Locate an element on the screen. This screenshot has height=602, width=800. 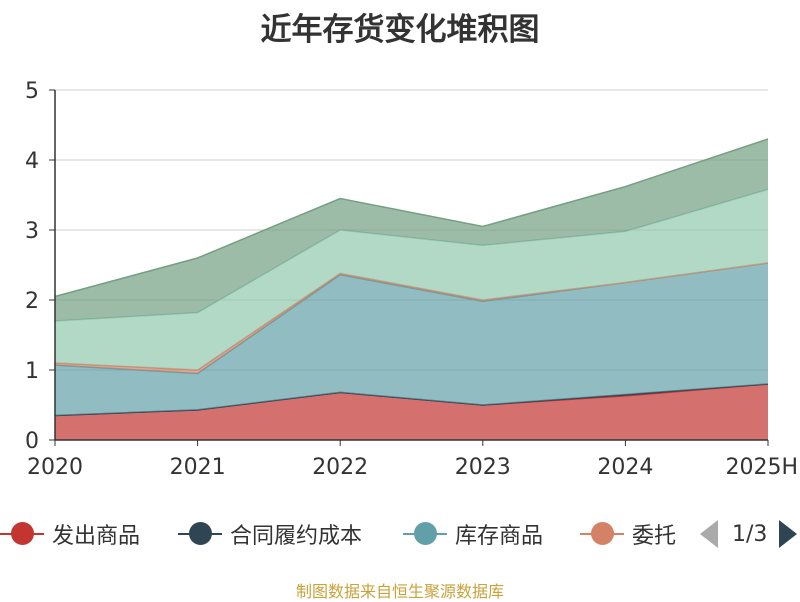
legend-pager: 1/3 is located at coordinates (749, 534).